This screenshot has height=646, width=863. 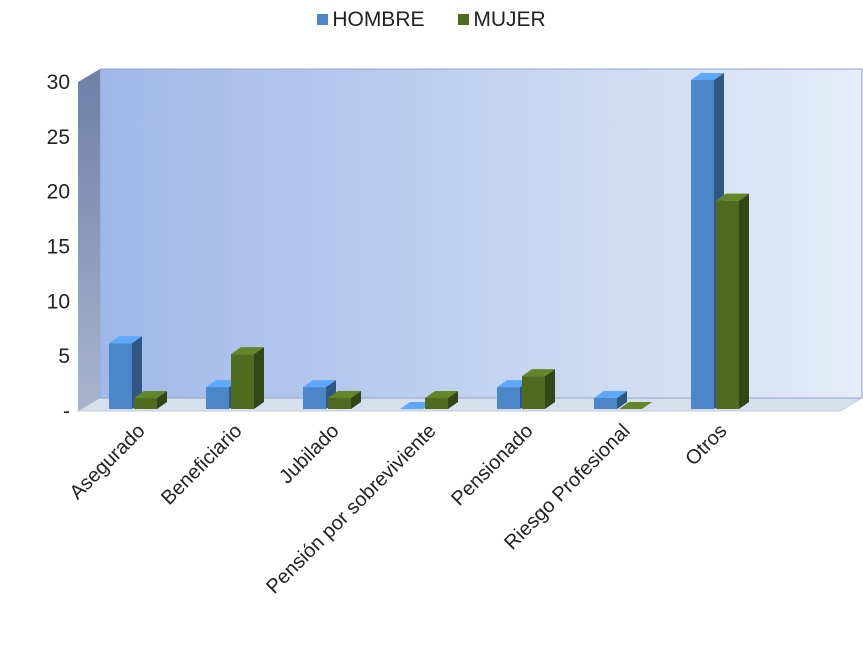 I want to click on legend-swatch-hombre, so click(x=323, y=19).